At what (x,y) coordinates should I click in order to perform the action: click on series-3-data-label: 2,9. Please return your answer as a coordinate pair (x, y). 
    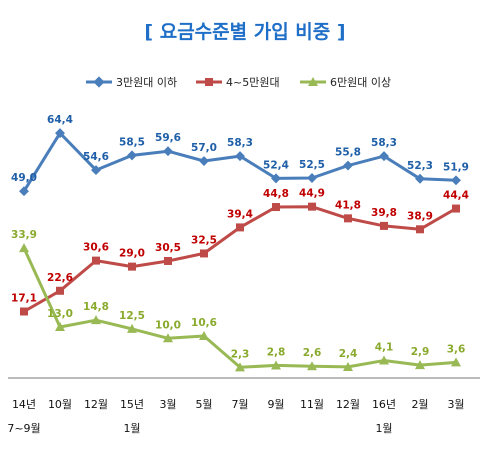
    Looking at the image, I should click on (420, 352).